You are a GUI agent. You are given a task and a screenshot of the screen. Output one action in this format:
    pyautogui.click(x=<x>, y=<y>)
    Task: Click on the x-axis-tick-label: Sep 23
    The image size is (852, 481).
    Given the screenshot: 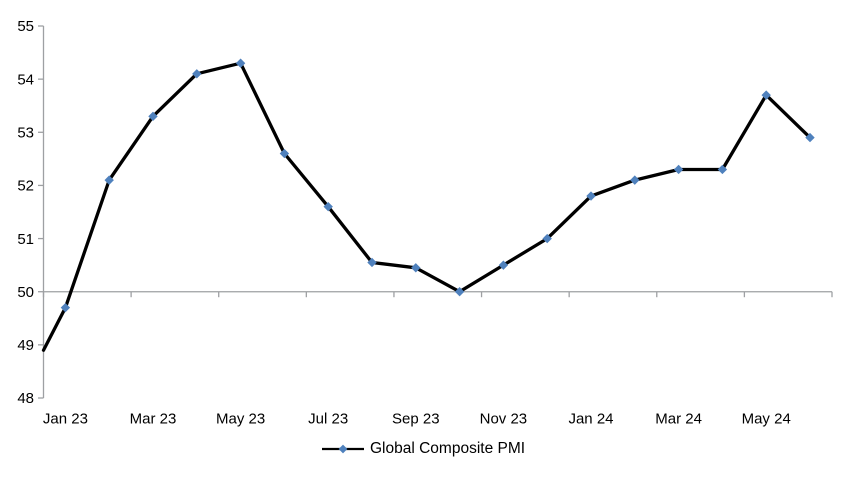 What is the action you would take?
    pyautogui.click(x=416, y=419)
    